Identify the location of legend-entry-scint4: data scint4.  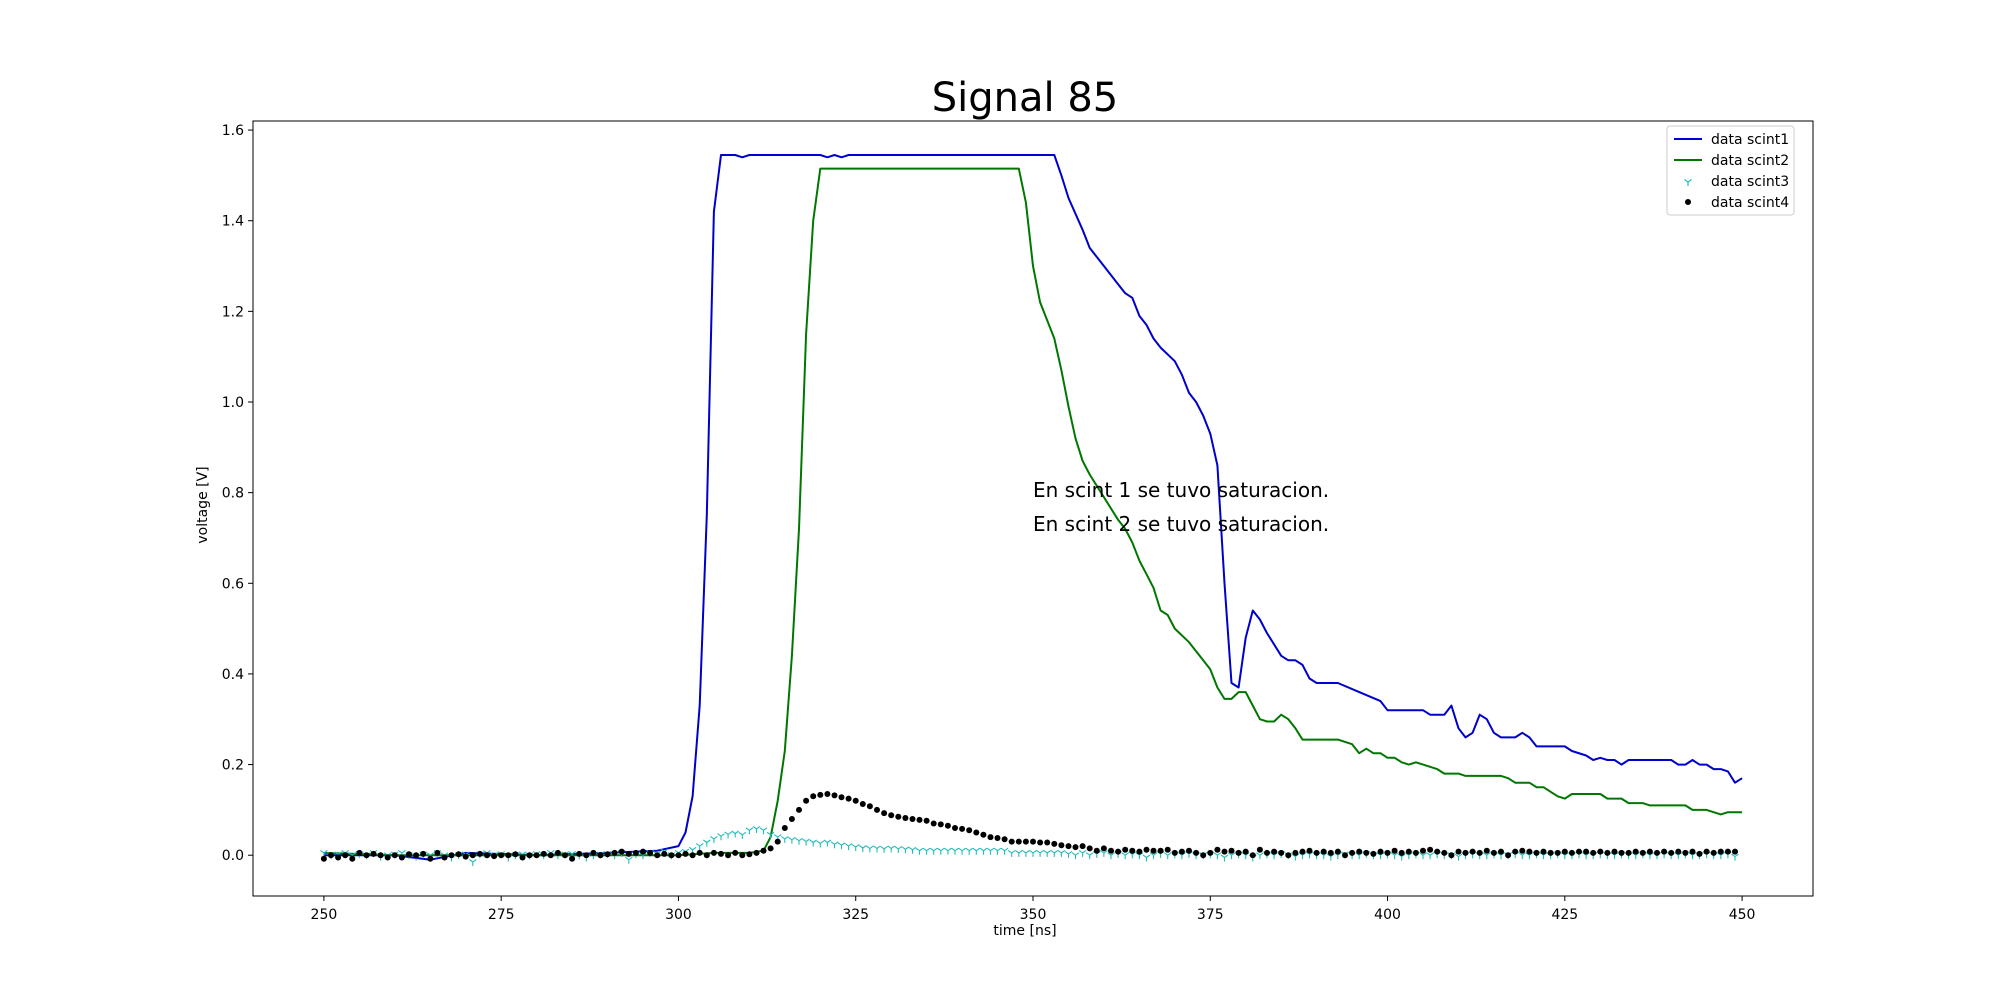
(1737, 203).